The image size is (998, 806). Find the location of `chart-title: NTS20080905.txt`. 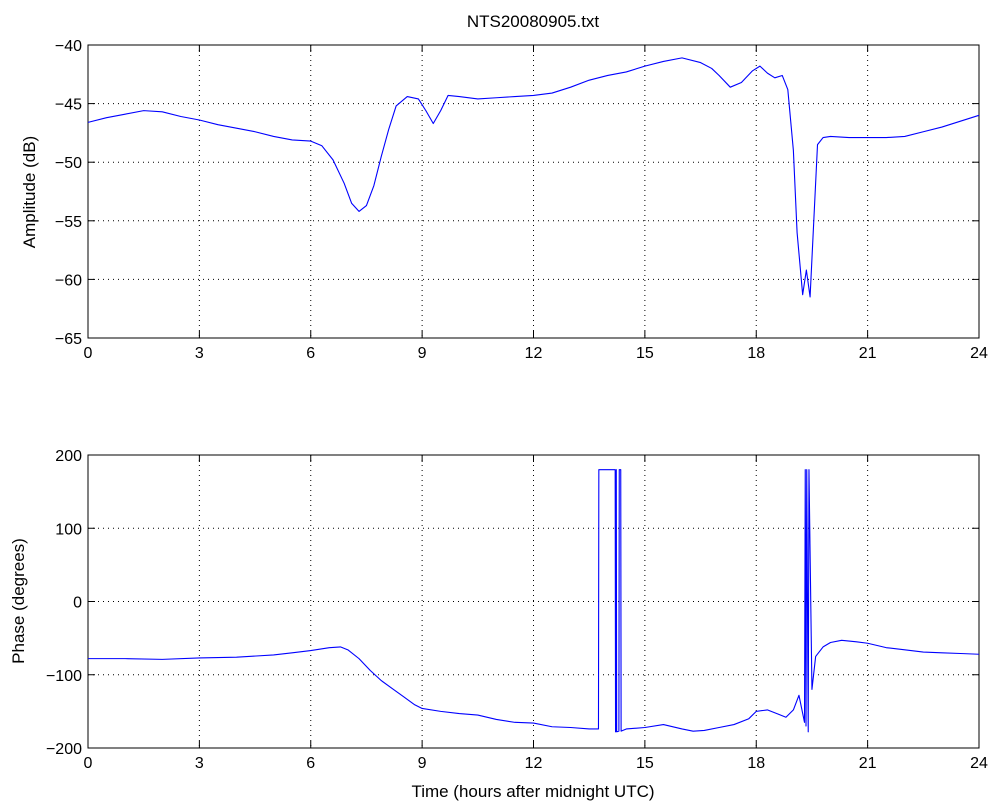

chart-title: NTS20080905.txt is located at coordinates (533, 21).